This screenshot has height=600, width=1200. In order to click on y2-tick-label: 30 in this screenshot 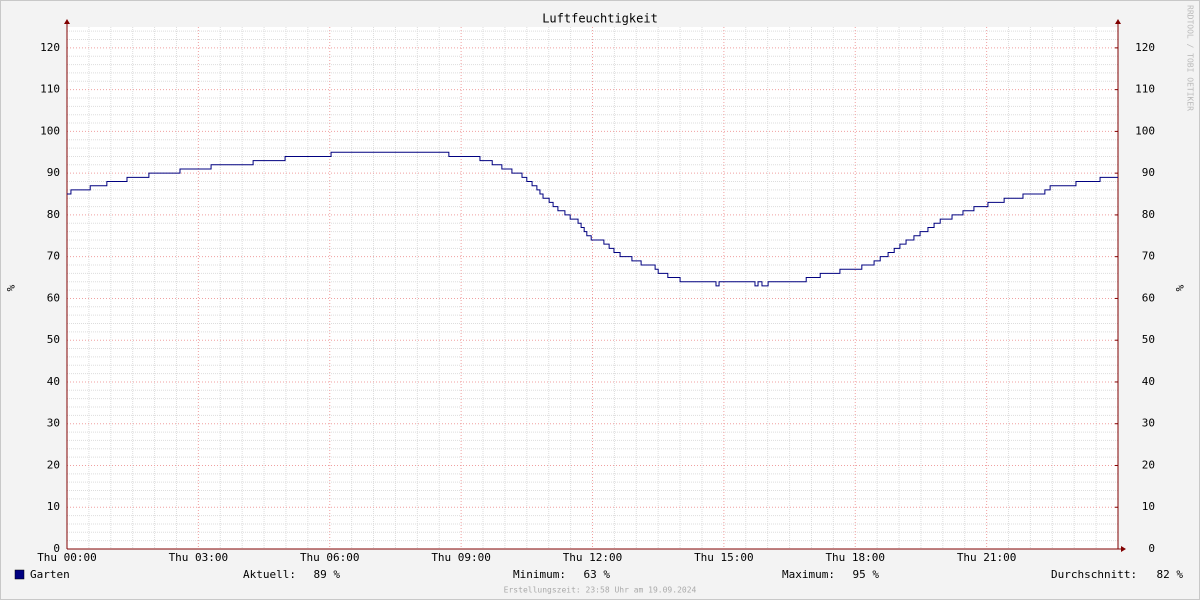, I will do `click(1148, 423)`.